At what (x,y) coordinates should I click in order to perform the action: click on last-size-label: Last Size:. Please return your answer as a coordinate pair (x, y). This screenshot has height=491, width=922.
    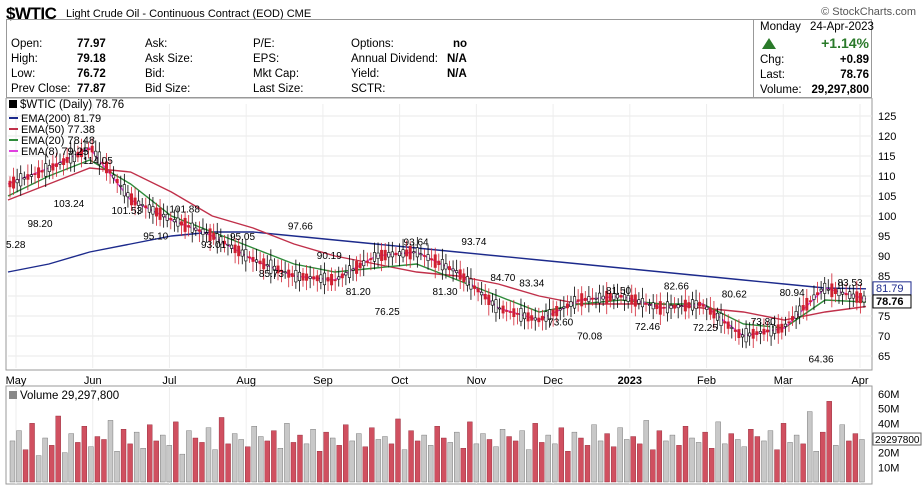
    Looking at the image, I should click on (278, 89).